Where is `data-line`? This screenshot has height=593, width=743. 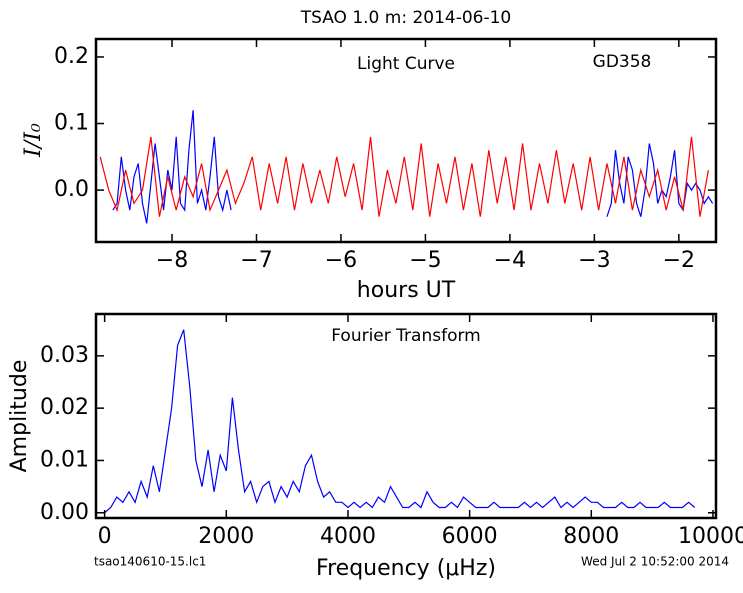 data-line is located at coordinates (404, 176).